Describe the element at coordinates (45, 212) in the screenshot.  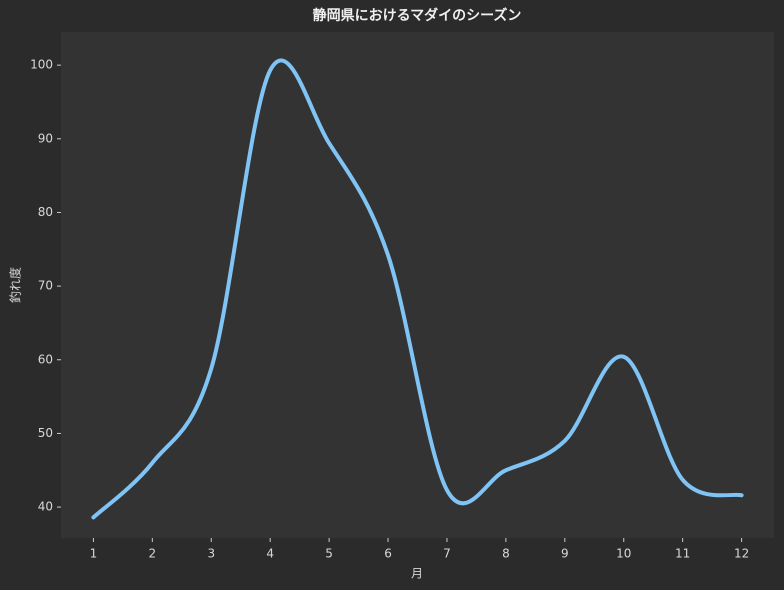
I see `y-tick-label: 80` at that location.